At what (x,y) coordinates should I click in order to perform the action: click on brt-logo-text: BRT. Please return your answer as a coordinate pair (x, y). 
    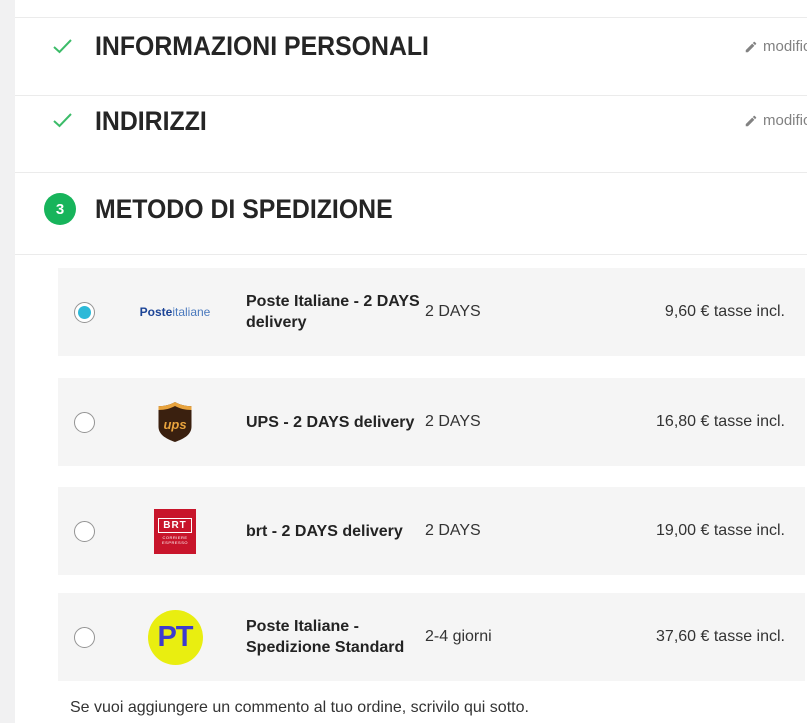
    Looking at the image, I should click on (175, 525).